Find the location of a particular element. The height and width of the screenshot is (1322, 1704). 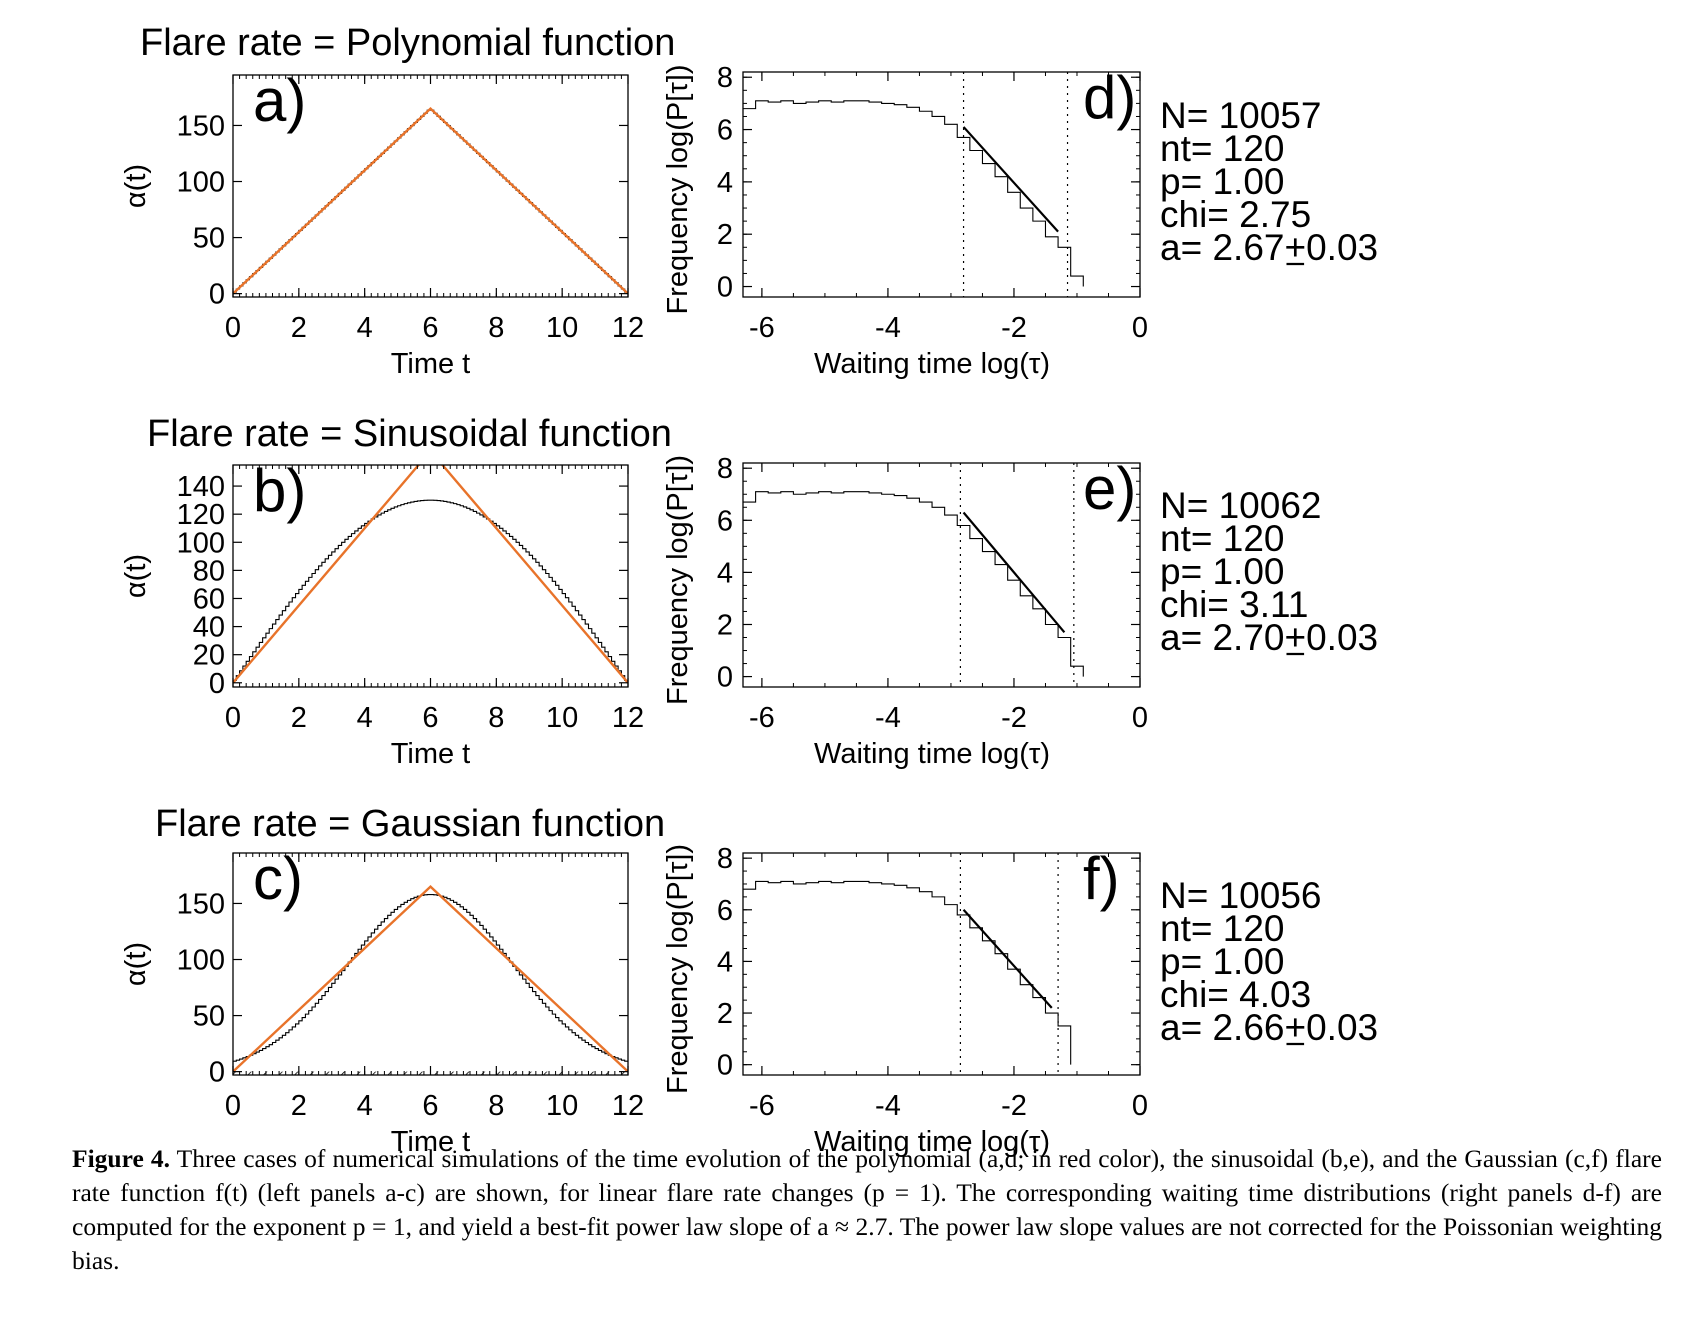

panel-d-fit-line is located at coordinates (1010, 179).